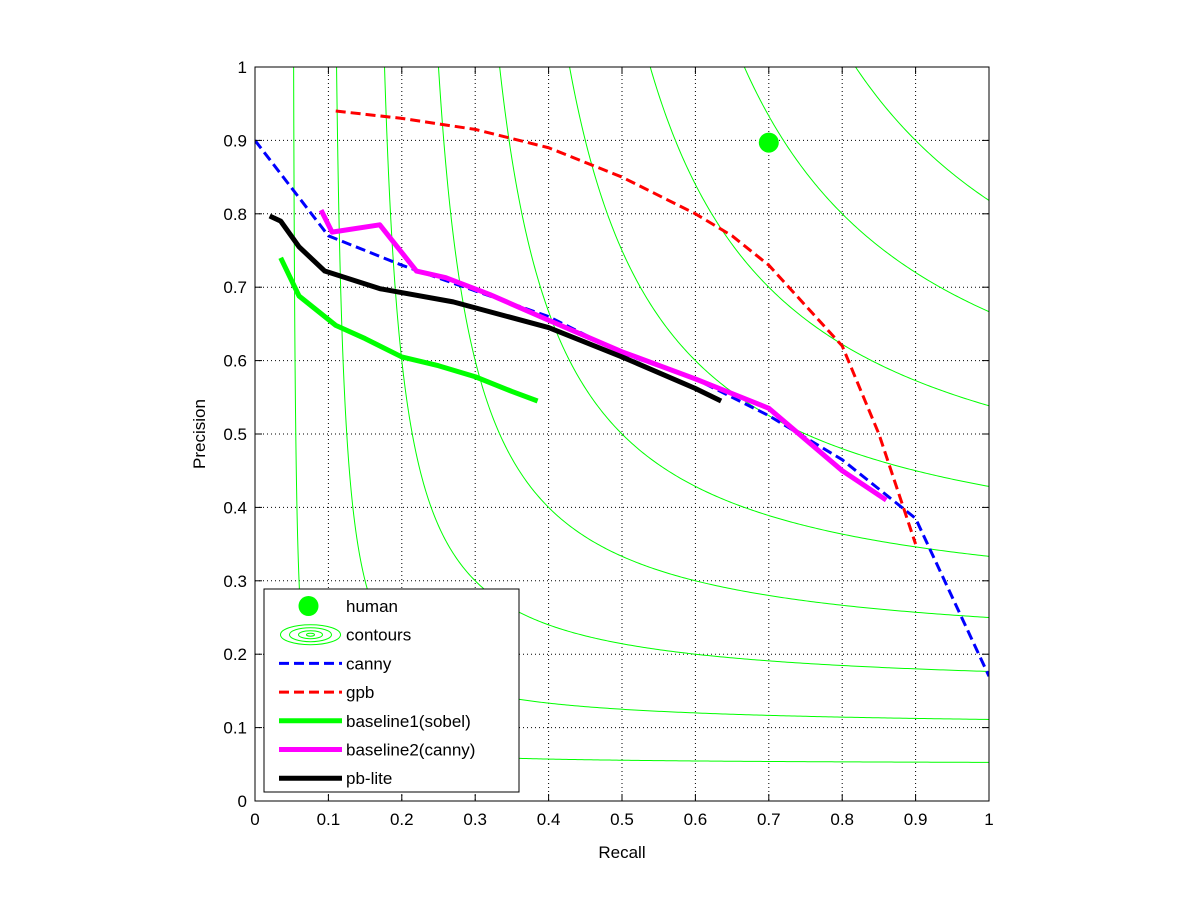  Describe the element at coordinates (372, 606) in the screenshot. I see `legend-label-human: human` at that location.